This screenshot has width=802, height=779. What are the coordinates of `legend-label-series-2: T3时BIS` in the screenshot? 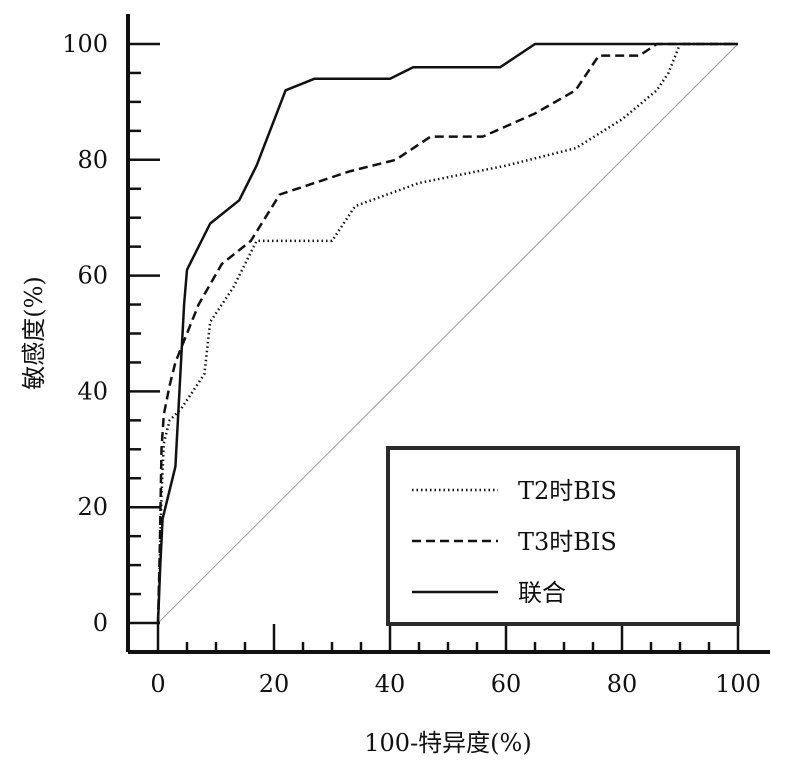 It's located at (567, 542).